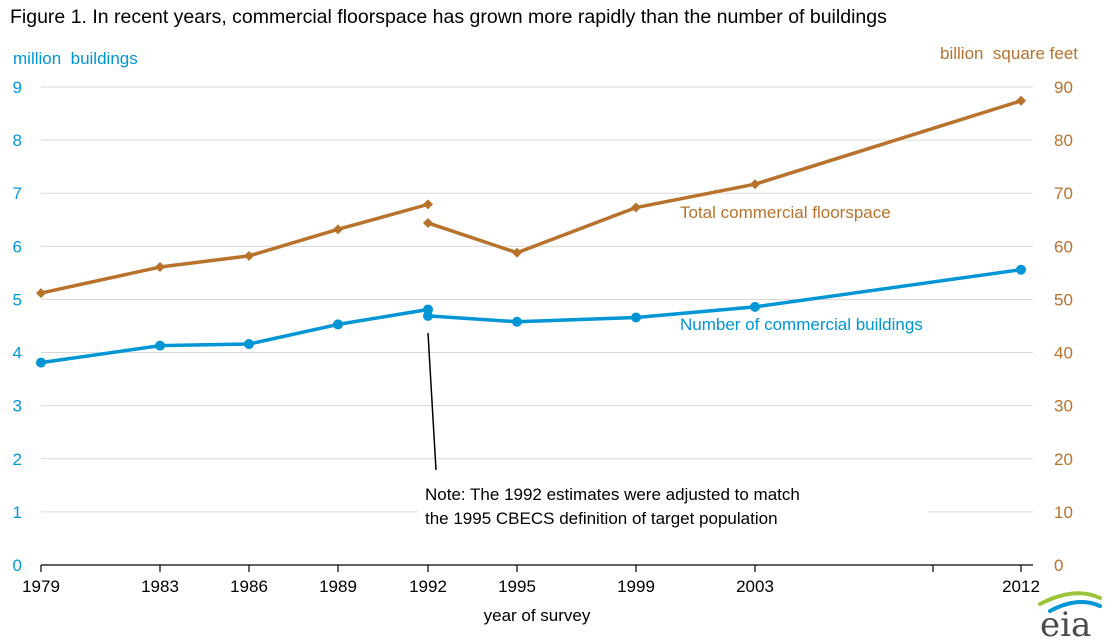 This screenshot has height=642, width=1119. Describe the element at coordinates (17, 87) in the screenshot. I see `y-left-tick-label: 9` at that location.